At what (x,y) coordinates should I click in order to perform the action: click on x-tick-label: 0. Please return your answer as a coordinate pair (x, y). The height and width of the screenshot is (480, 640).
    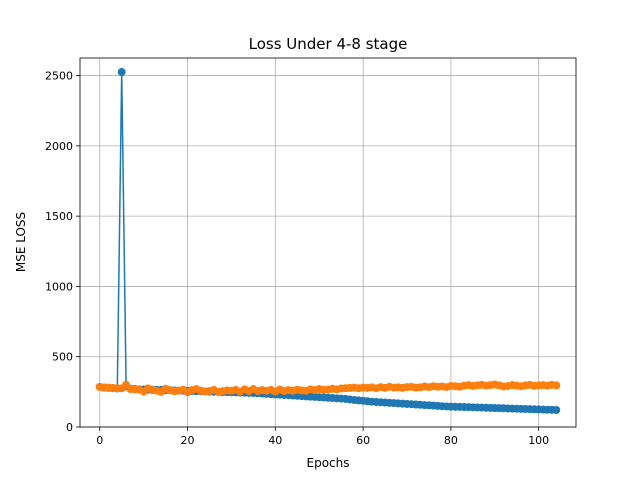
    Looking at the image, I should click on (99, 440).